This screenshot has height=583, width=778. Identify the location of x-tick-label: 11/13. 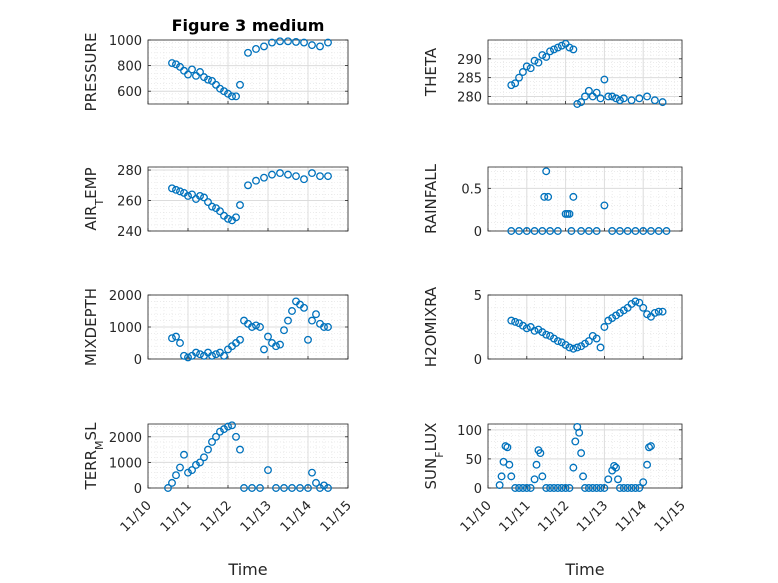
(256, 516).